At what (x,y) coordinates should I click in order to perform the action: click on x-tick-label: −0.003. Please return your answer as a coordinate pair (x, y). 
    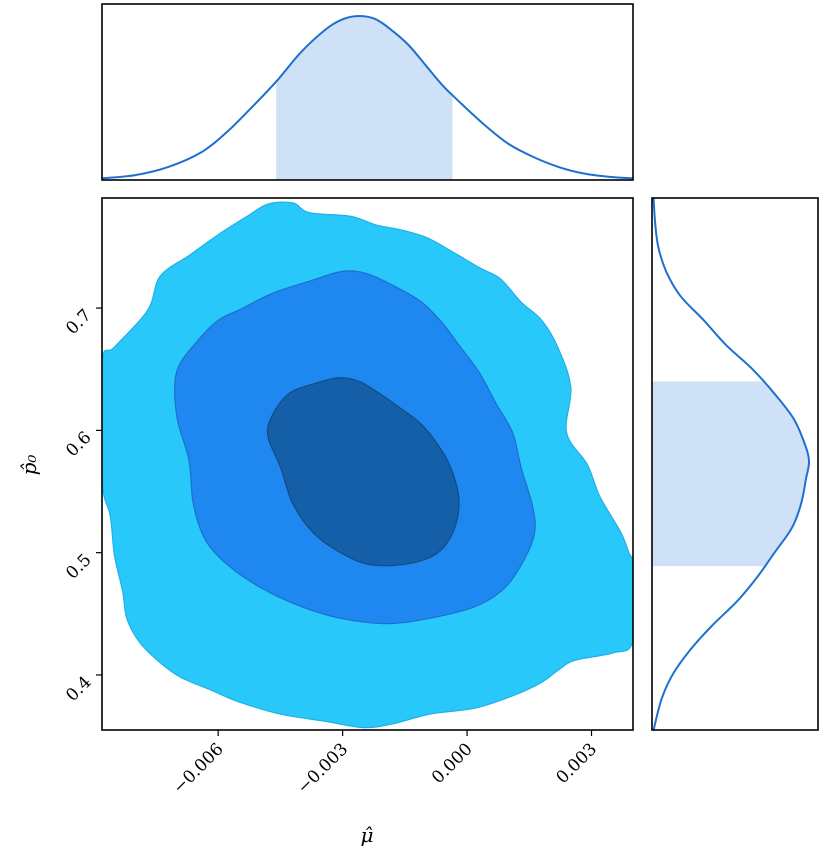
    Looking at the image, I should click on (323, 768).